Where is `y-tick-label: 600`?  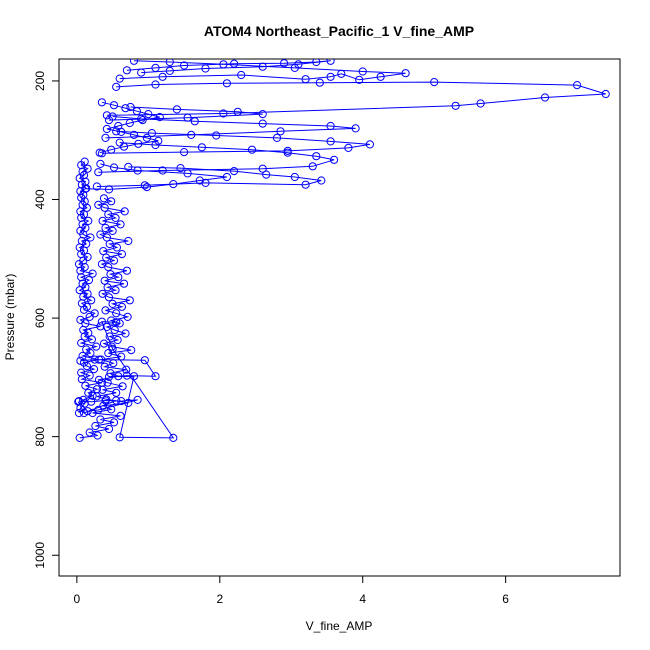
y-tick-label: 600 is located at coordinates (40, 318).